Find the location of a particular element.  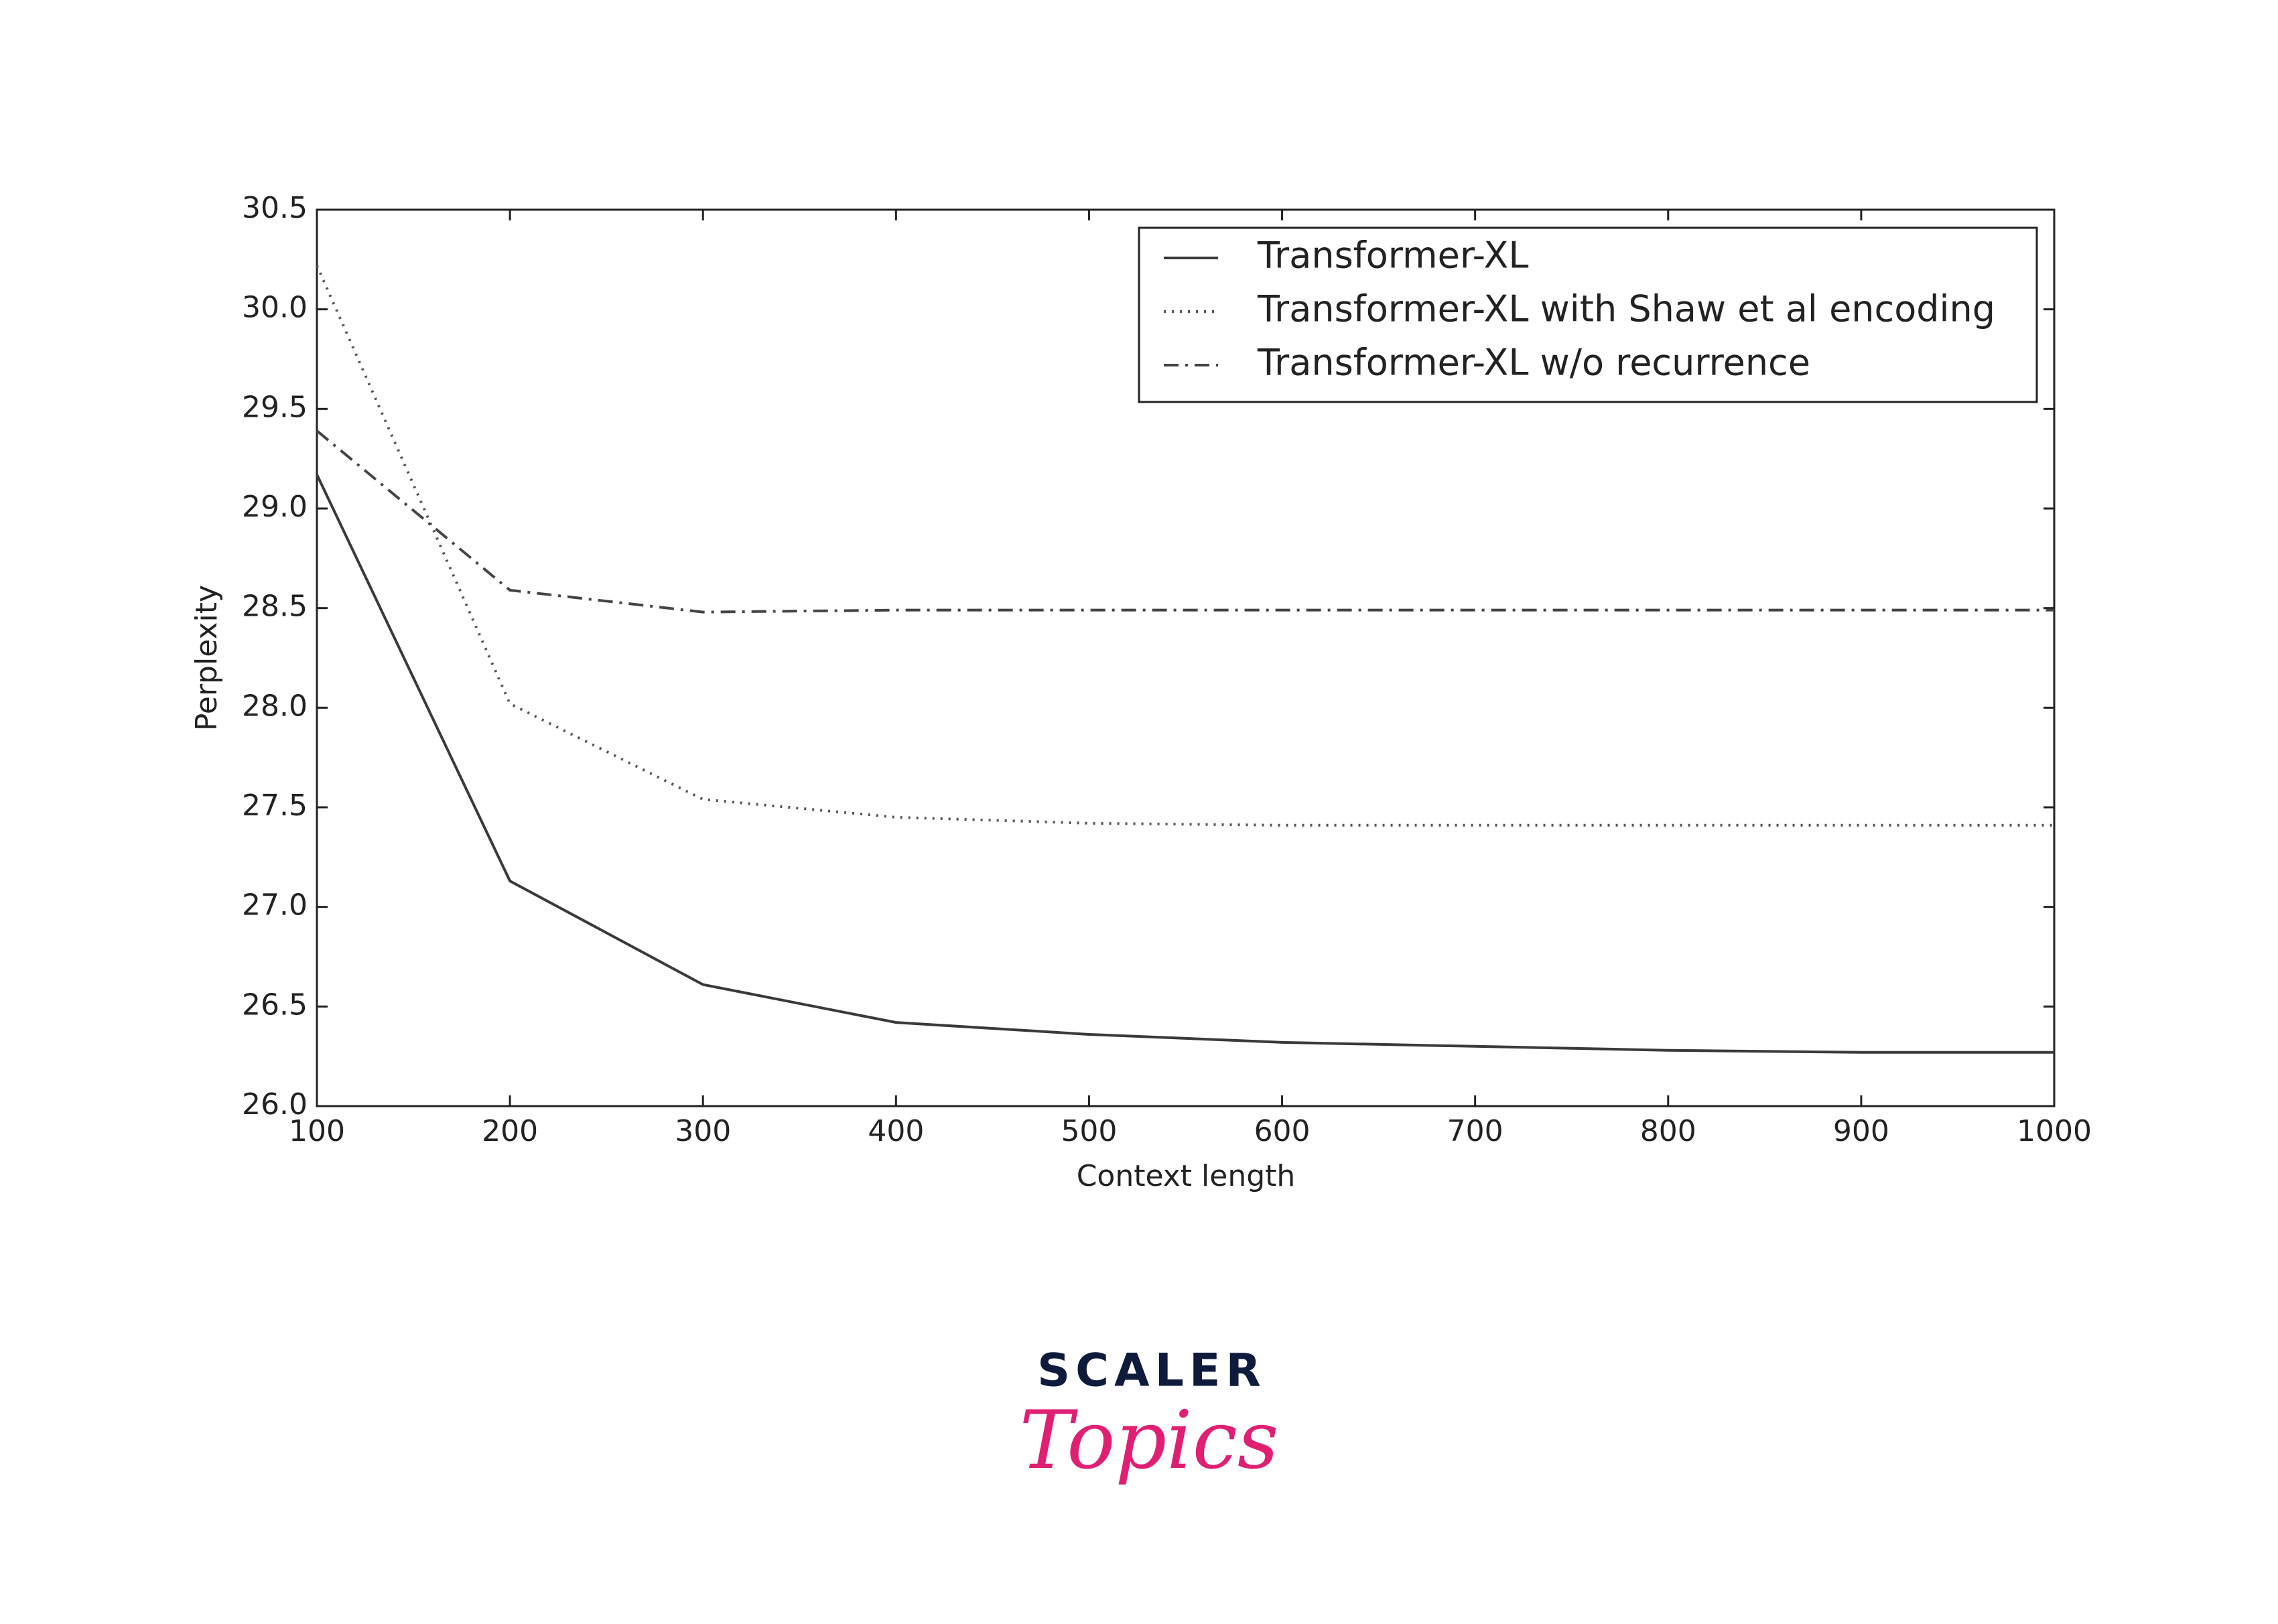

y-tick-label: 27.5 is located at coordinates (275, 806).